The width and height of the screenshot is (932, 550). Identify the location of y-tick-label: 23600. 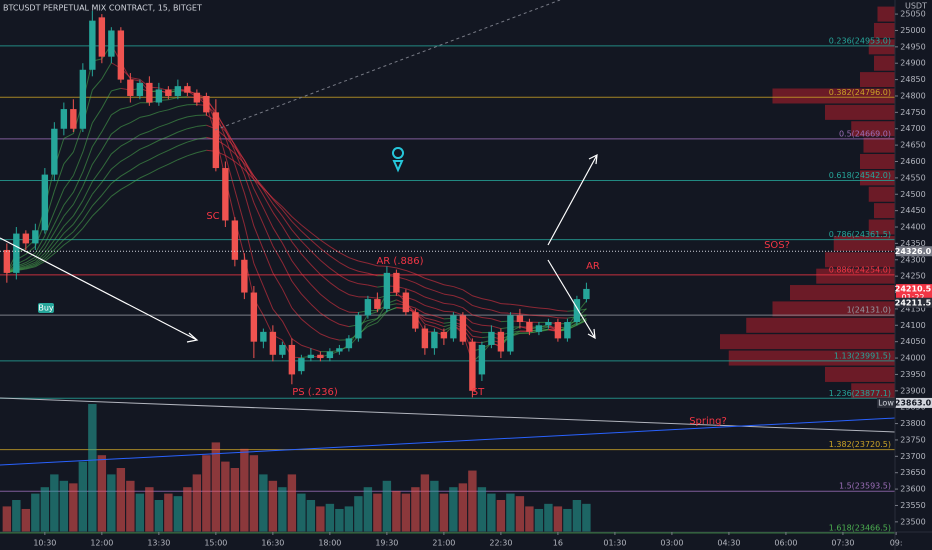
(912, 489).